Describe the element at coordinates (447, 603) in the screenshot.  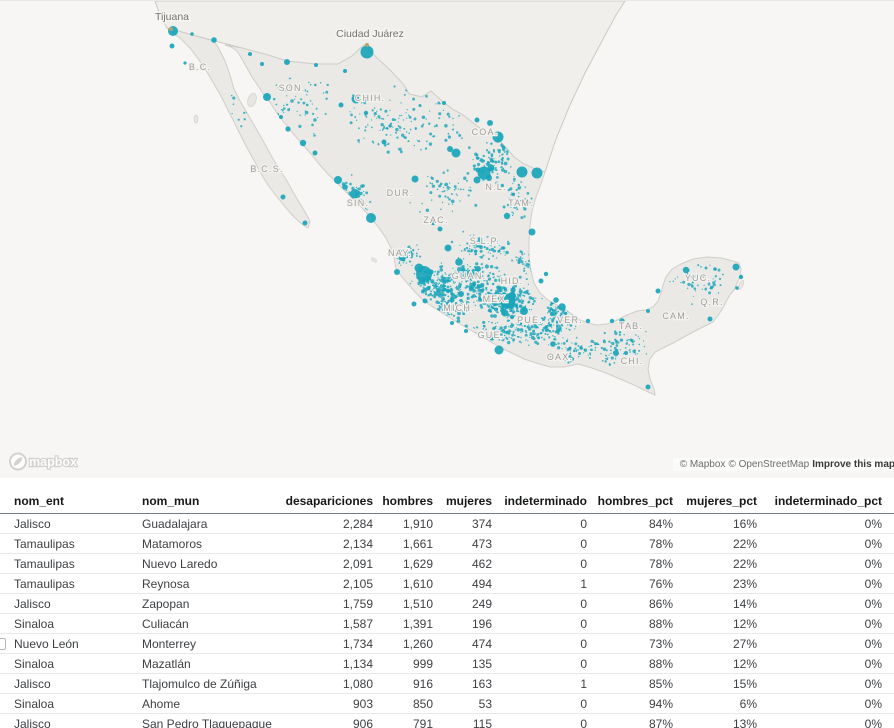
I see `table-row: Jalisco Zapopan 1,759 1,510 249 0 86% 14% 0%` at that location.